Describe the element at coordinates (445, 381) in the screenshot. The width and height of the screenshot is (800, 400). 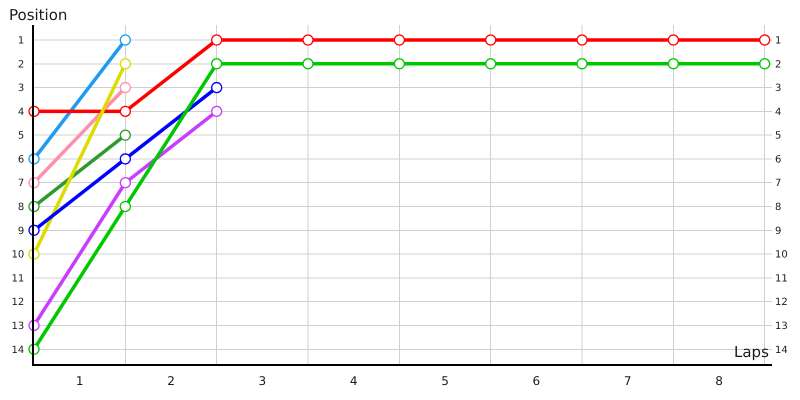
I see `x-tick-label: 5` at that location.